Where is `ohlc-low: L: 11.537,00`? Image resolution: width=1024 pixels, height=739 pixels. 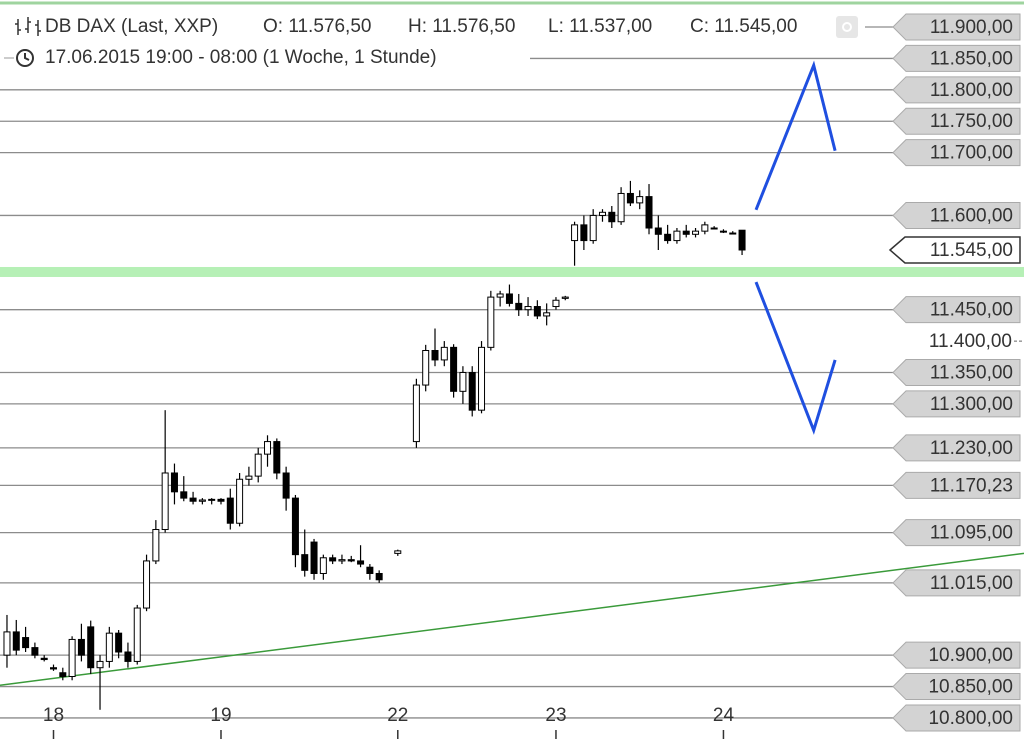
ohlc-low: L: 11.537,00 is located at coordinates (600, 26).